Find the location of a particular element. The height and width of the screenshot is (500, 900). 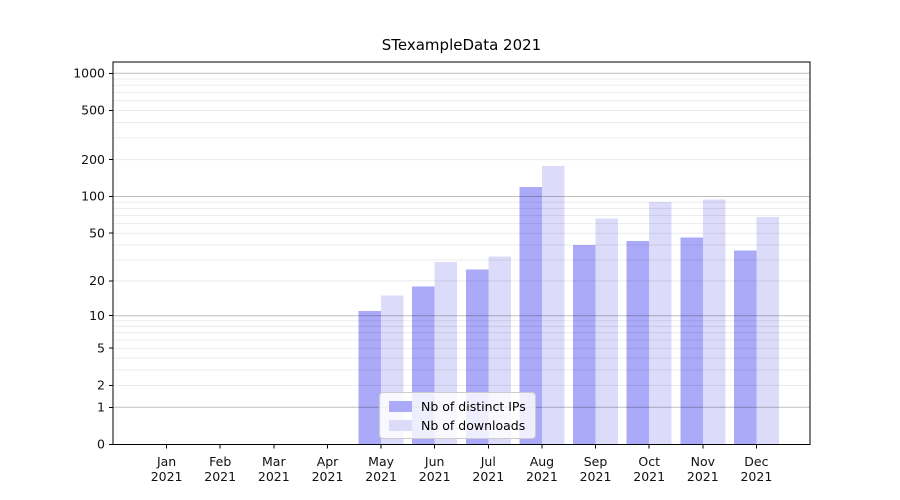

bar-downloads-dec is located at coordinates (767, 331).